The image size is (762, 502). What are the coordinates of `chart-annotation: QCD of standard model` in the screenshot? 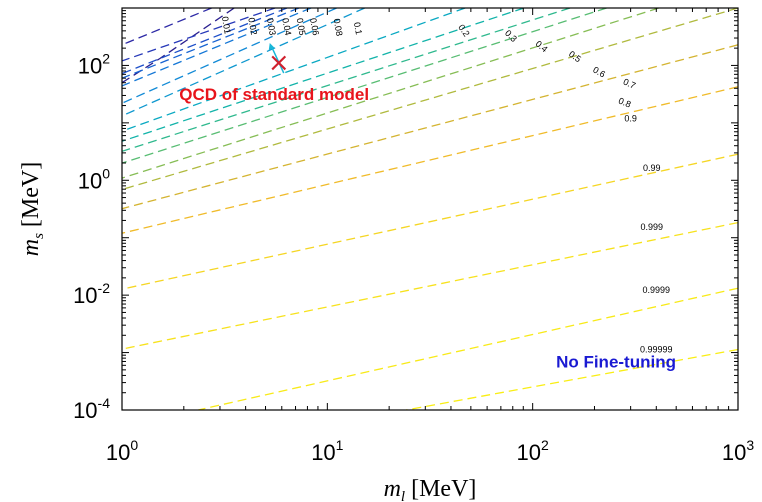 It's located at (274, 94).